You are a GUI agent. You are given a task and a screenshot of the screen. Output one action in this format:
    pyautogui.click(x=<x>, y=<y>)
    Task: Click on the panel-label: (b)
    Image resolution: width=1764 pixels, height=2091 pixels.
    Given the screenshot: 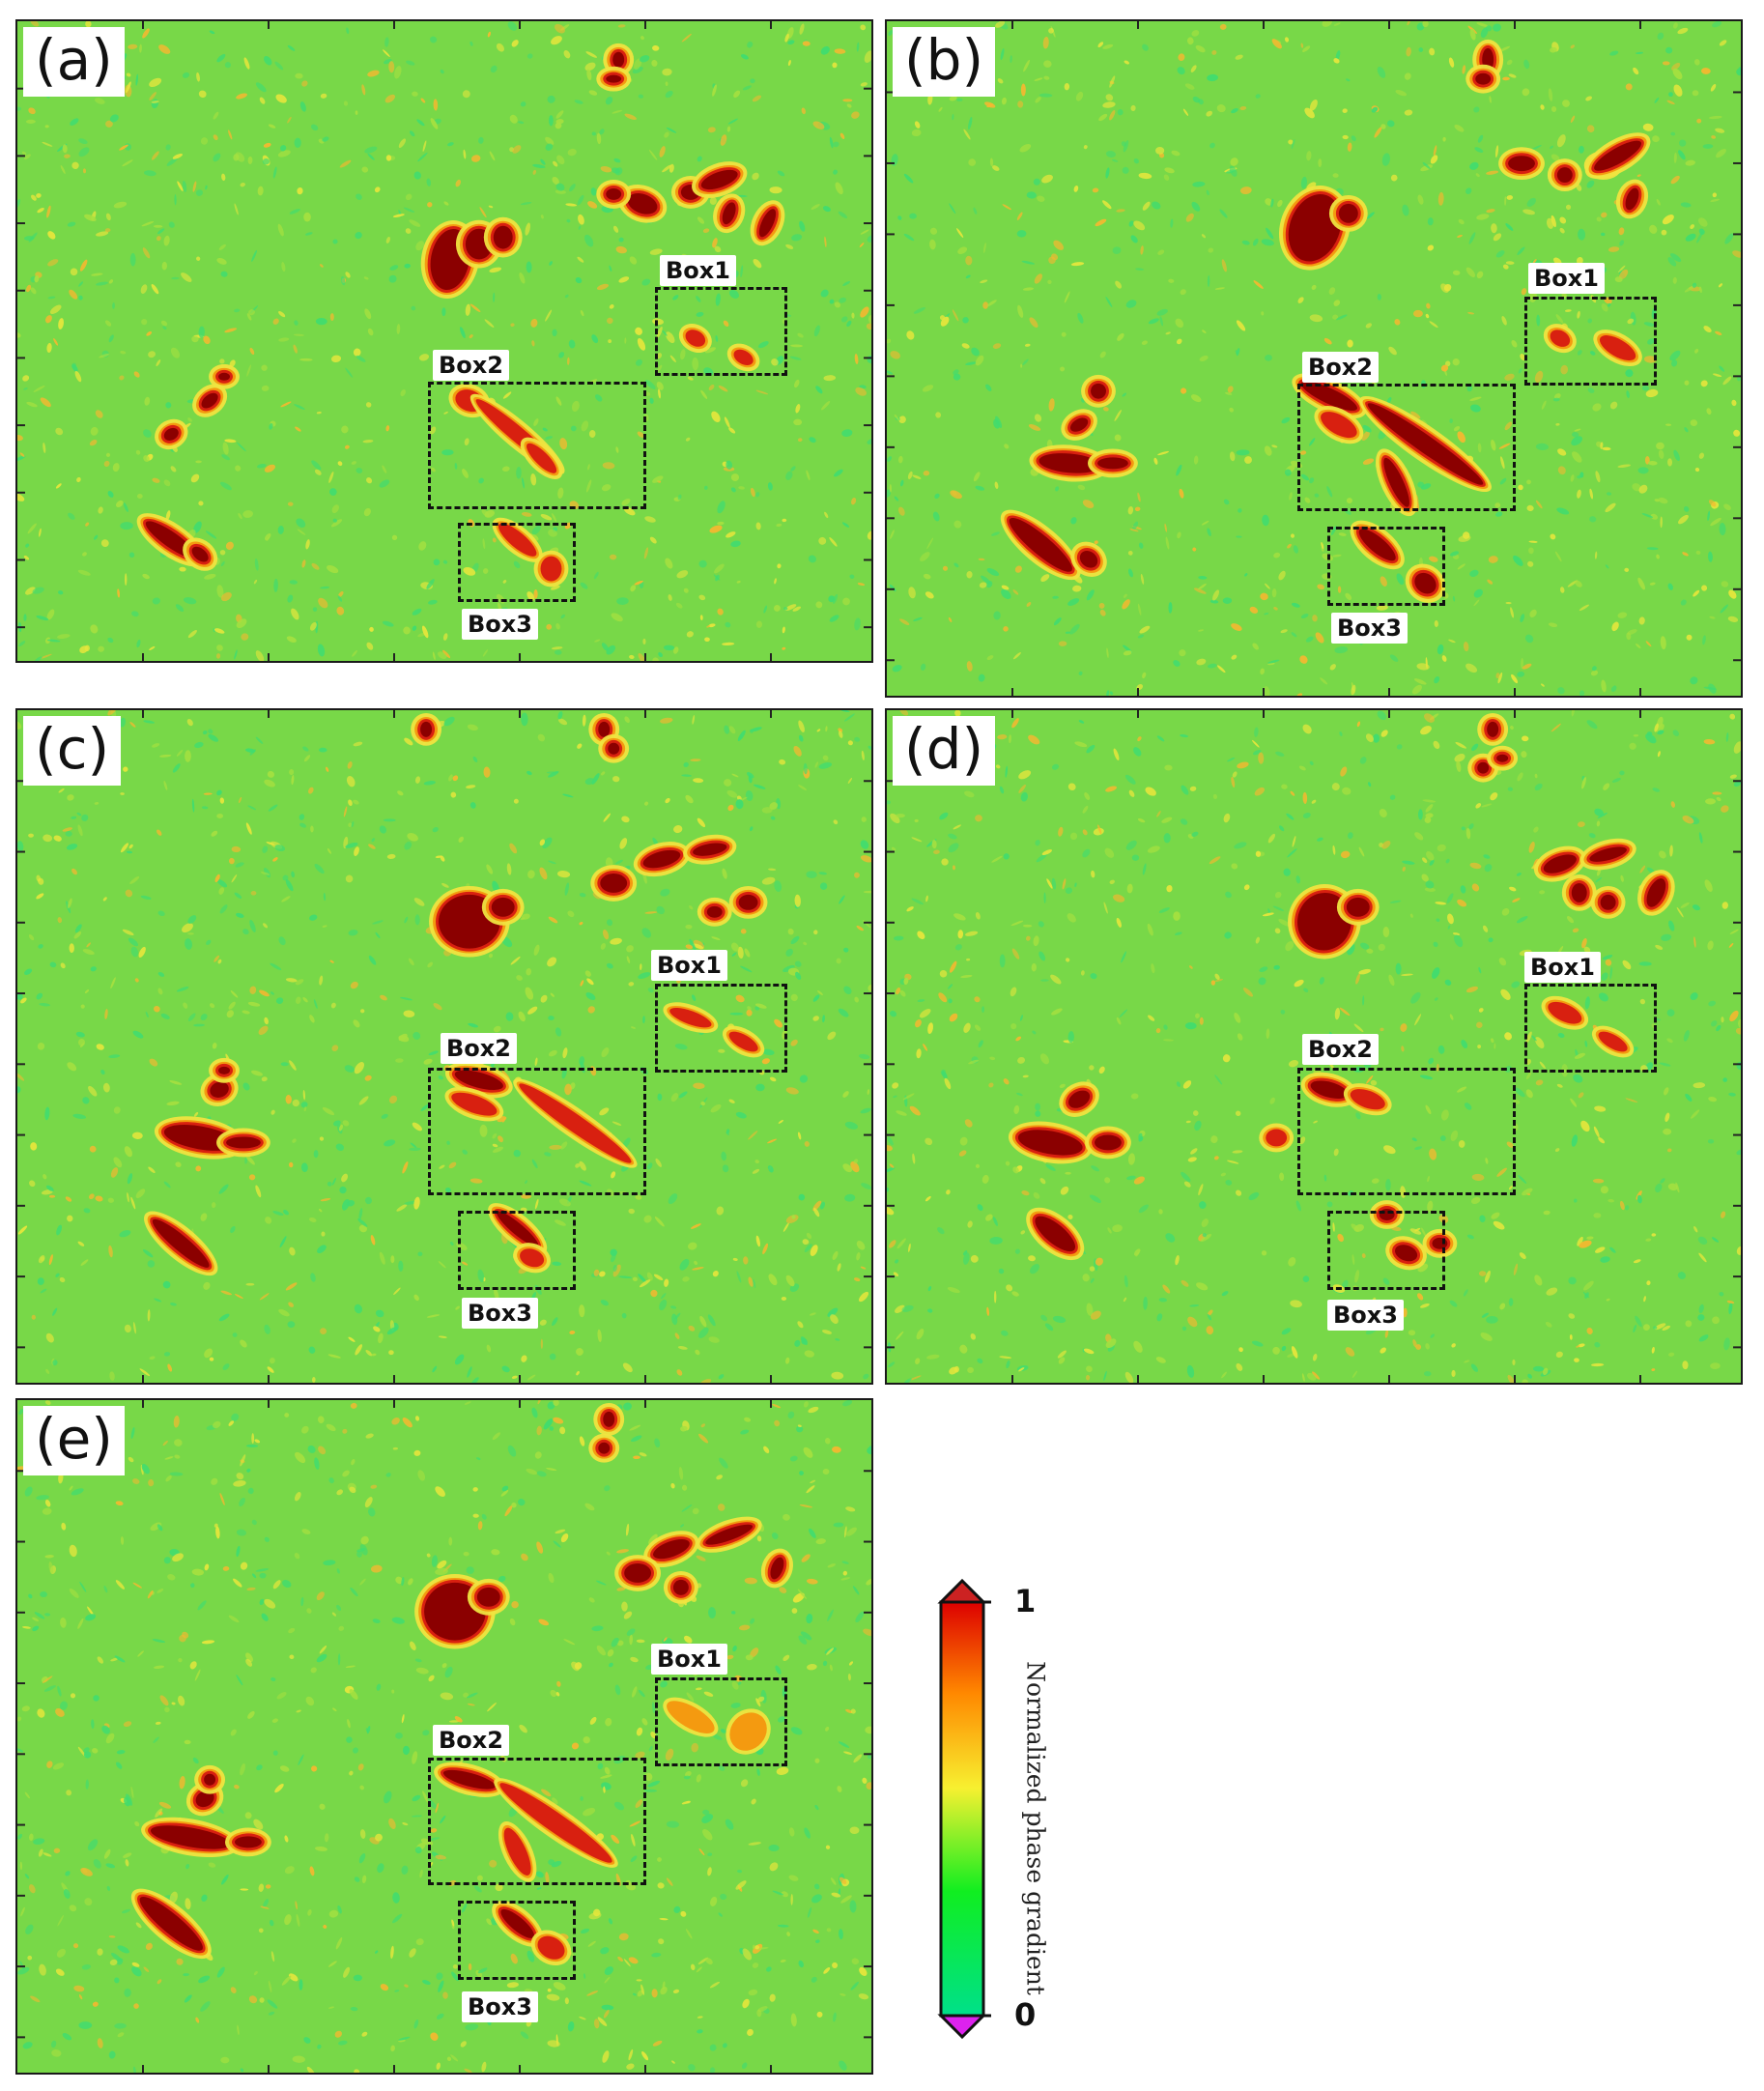 What is the action you would take?
    pyautogui.click(x=944, y=62)
    